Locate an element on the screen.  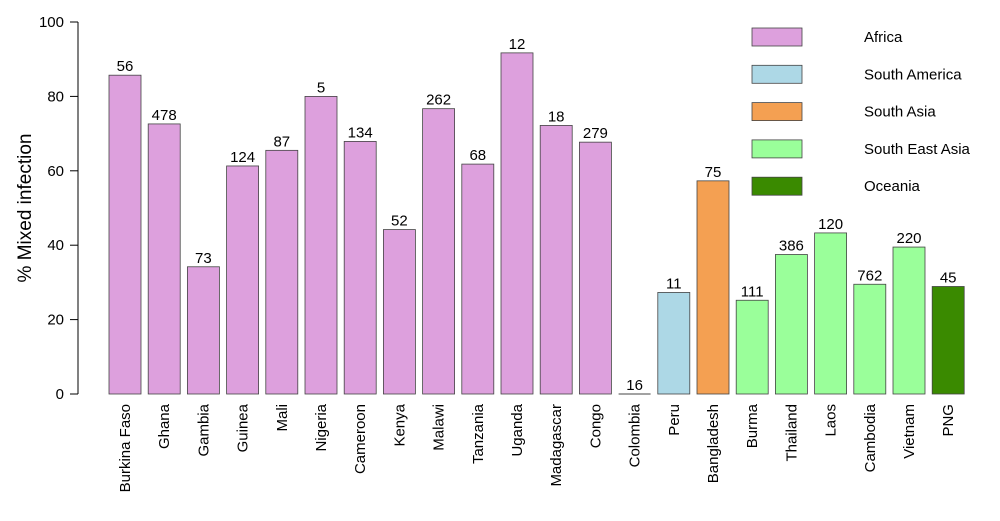
bar-value-label: 12 is located at coordinates (517, 44).